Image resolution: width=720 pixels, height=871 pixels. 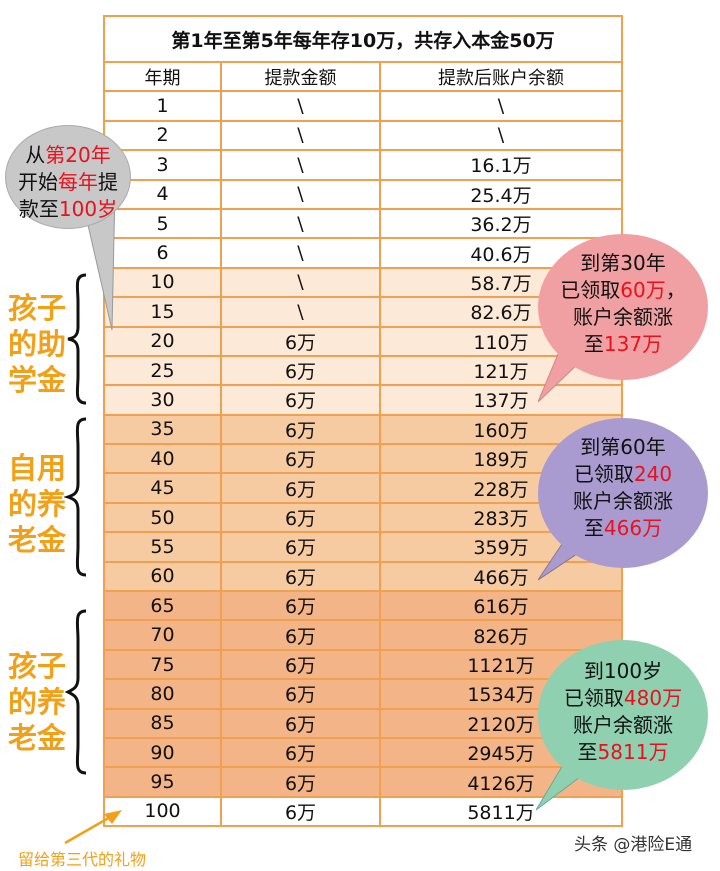 What do you see at coordinates (363, 39) in the screenshot?
I see `table-title: 第1年至第5年每年存10万，共存入本金50万` at bounding box center [363, 39].